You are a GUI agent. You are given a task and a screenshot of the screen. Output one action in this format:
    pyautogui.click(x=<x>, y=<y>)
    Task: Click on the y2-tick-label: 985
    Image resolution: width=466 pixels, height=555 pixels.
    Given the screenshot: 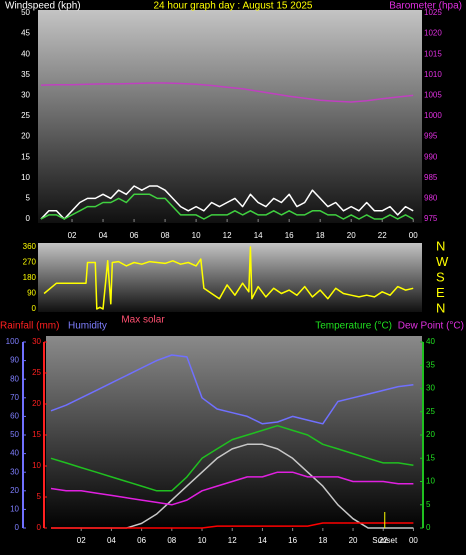 What is the action you would take?
    pyautogui.click(x=431, y=177)
    